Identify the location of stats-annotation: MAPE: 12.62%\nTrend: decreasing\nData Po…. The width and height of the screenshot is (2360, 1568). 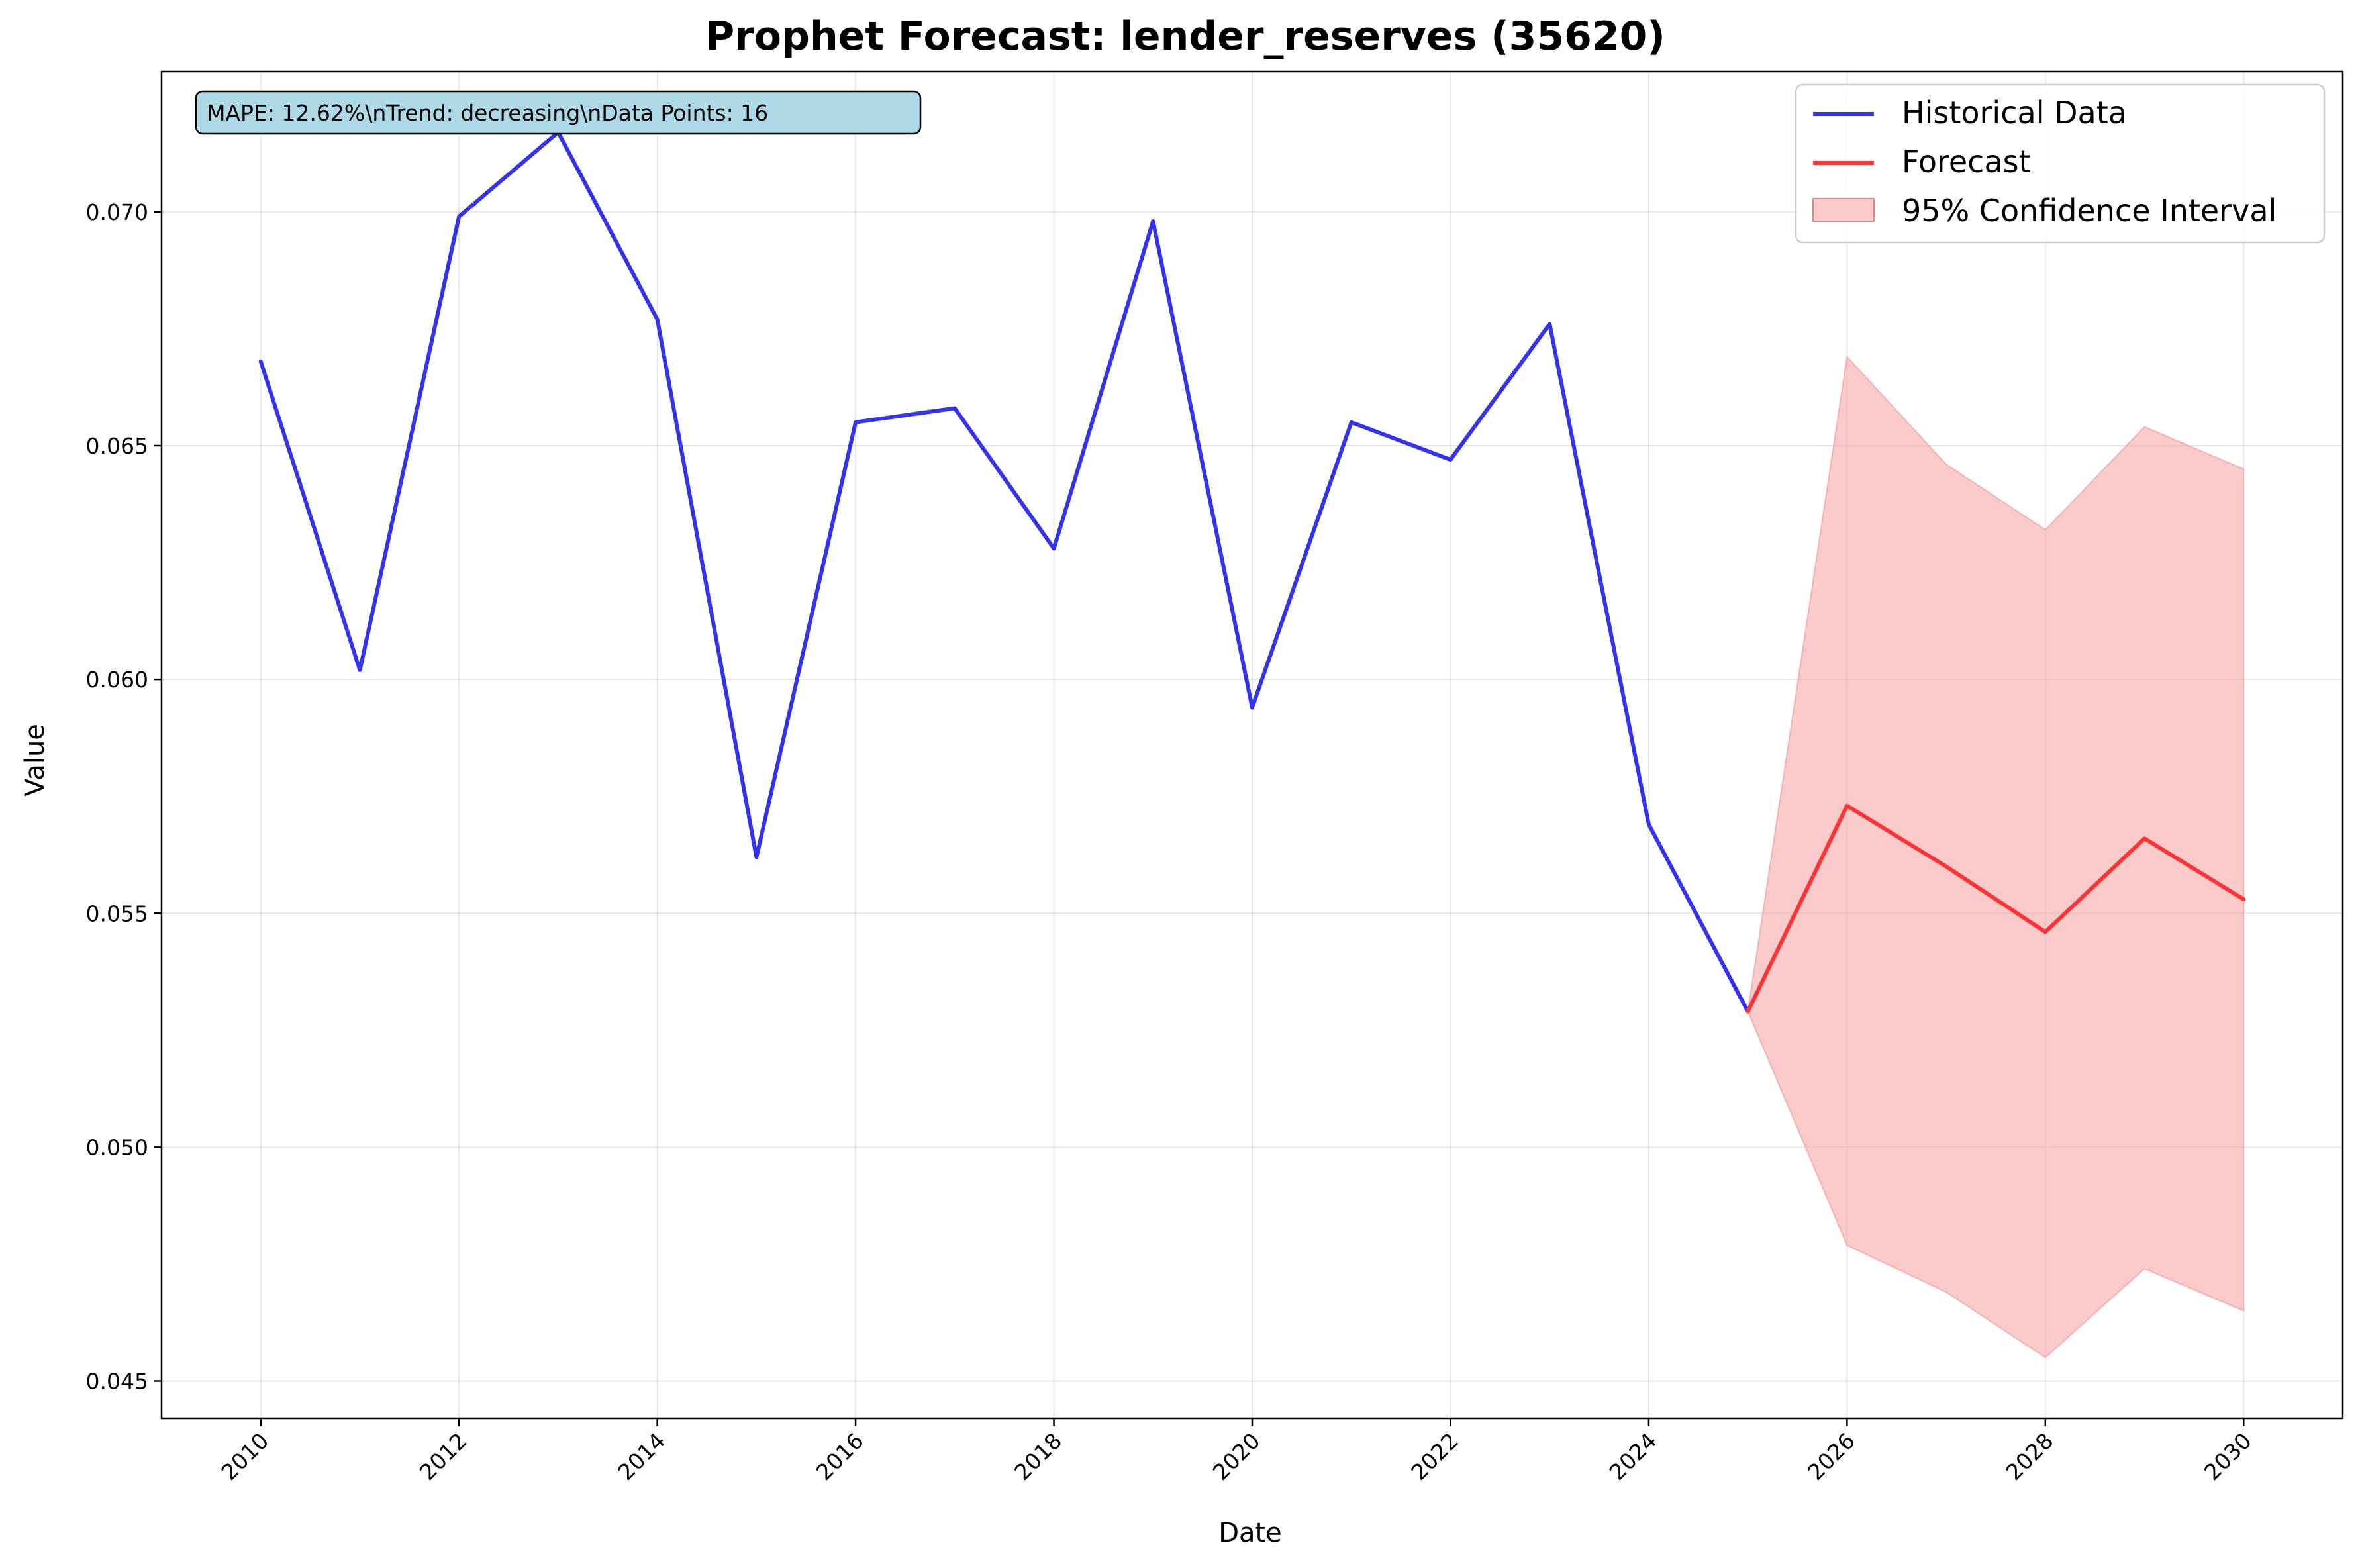
(558, 112).